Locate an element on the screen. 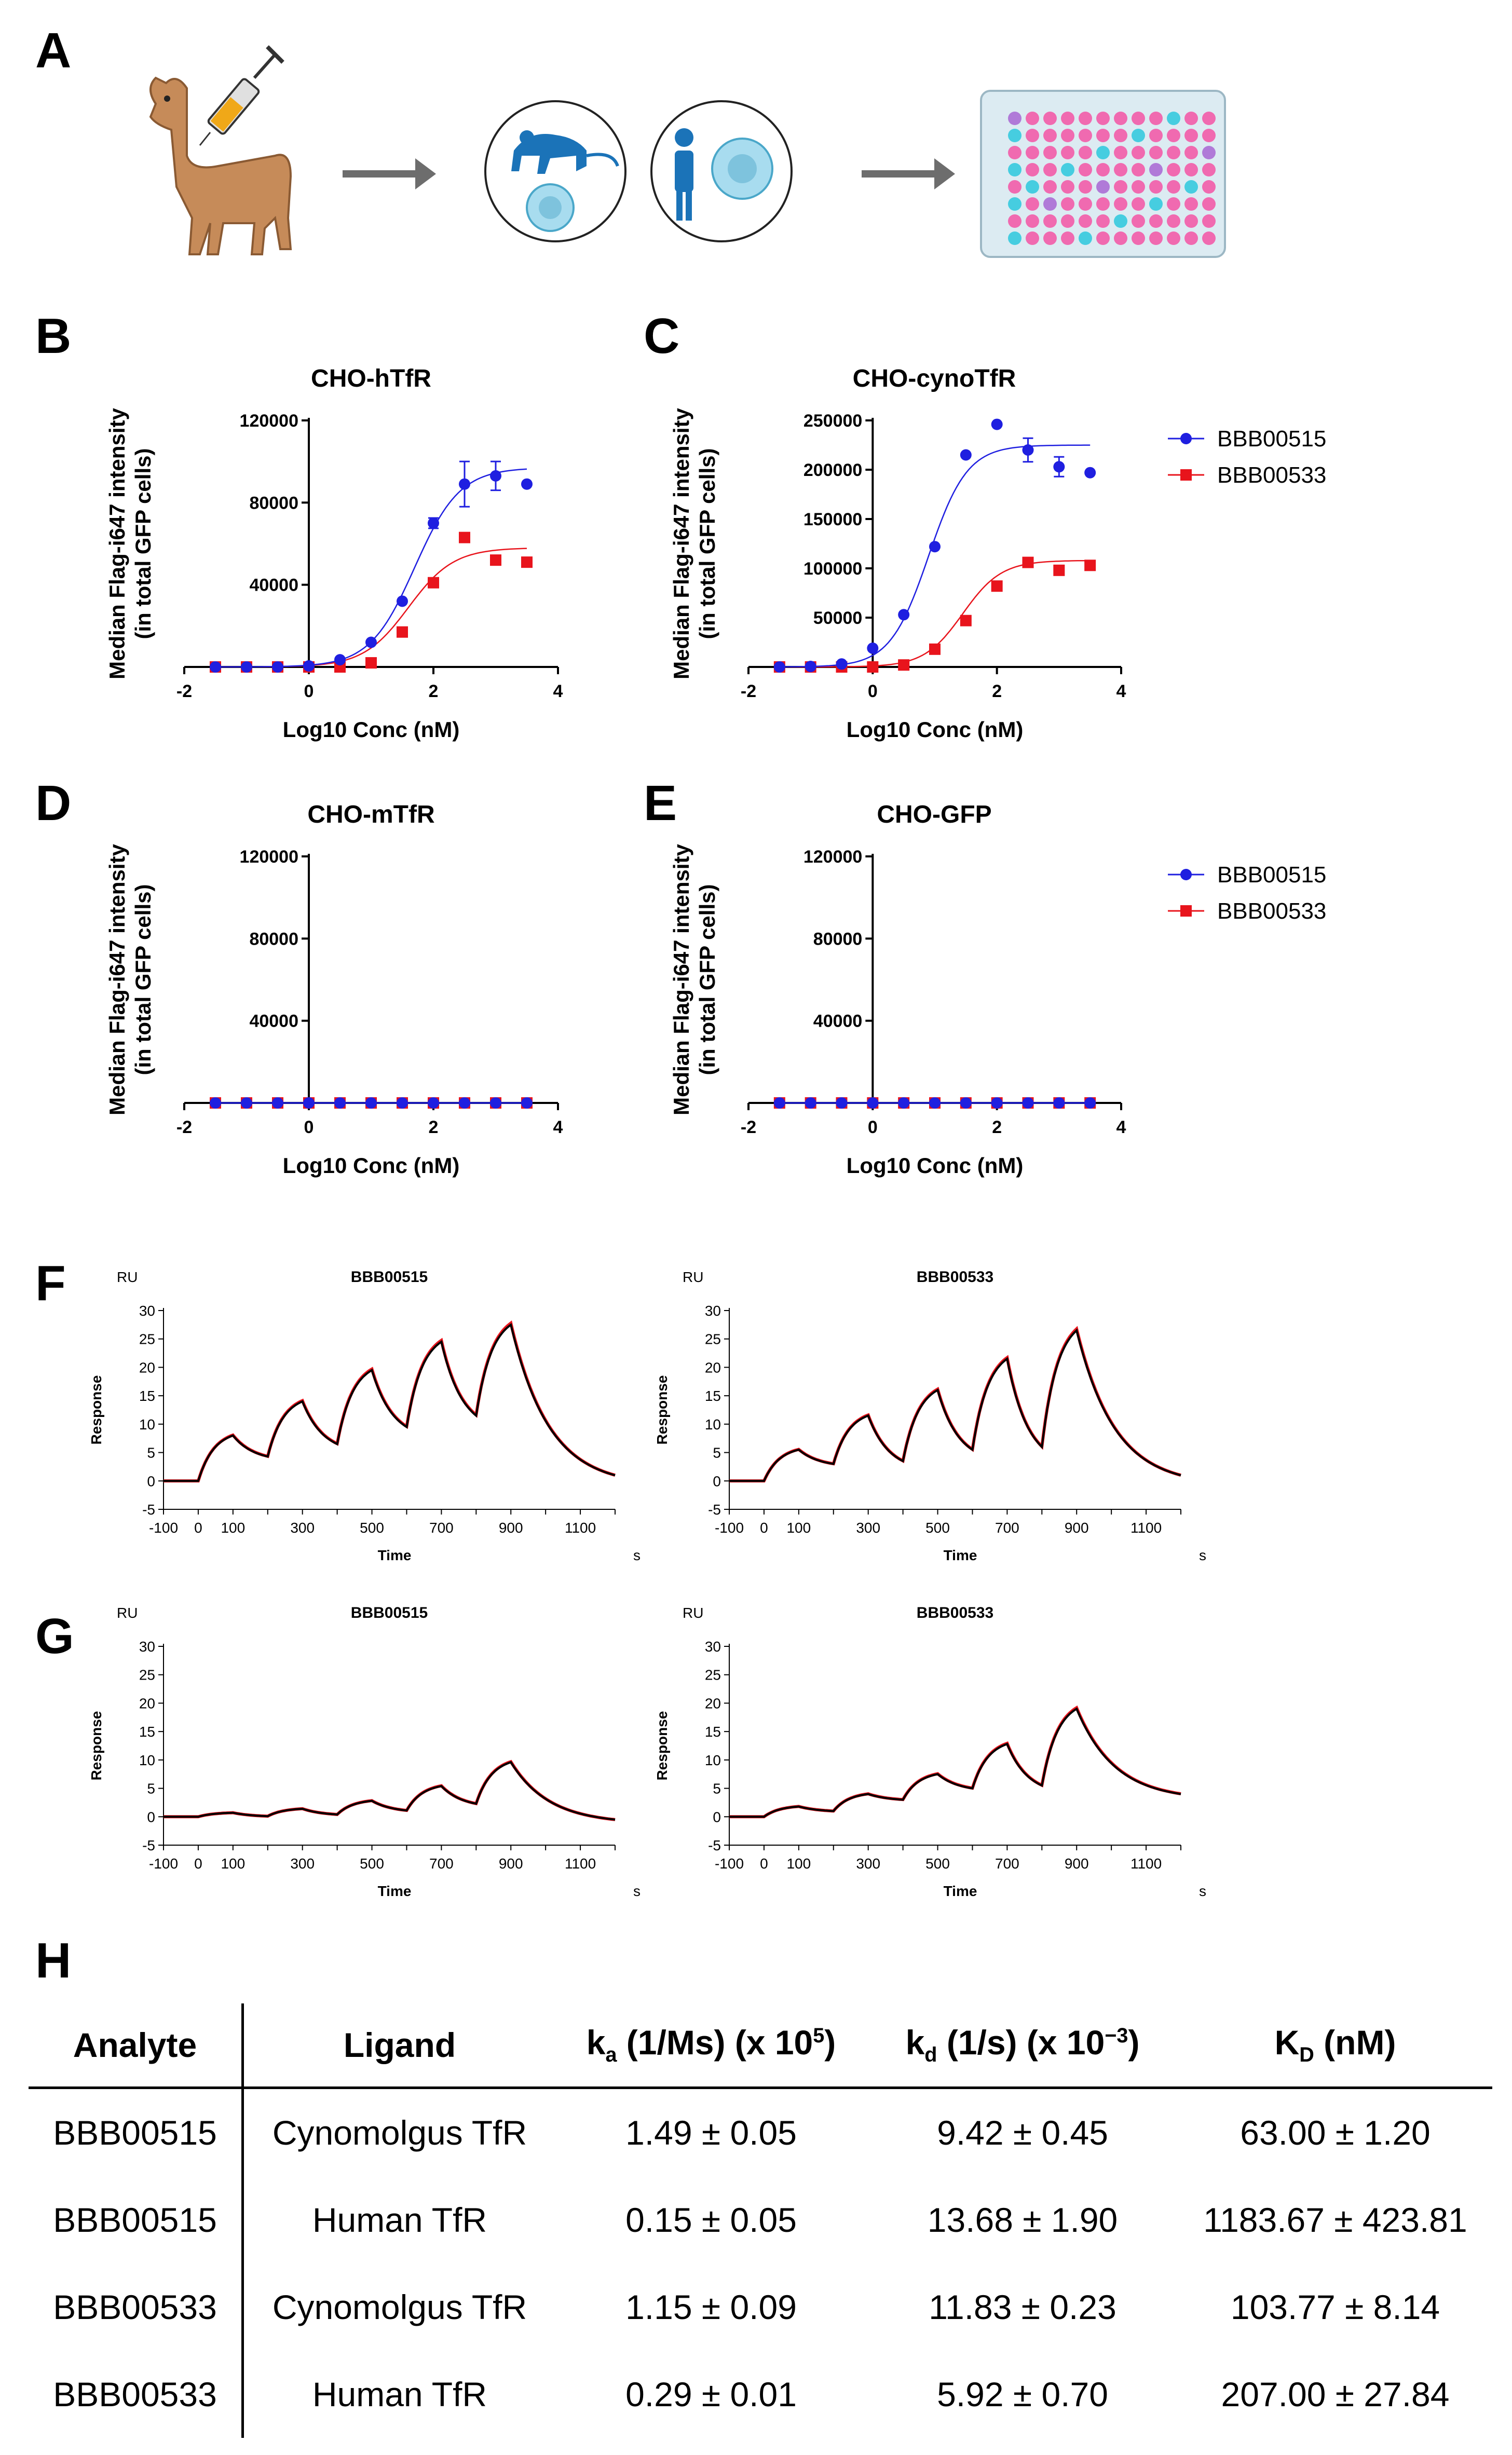 The width and height of the screenshot is (1512, 2455). arrow-2-icon is located at coordinates (909, 173).